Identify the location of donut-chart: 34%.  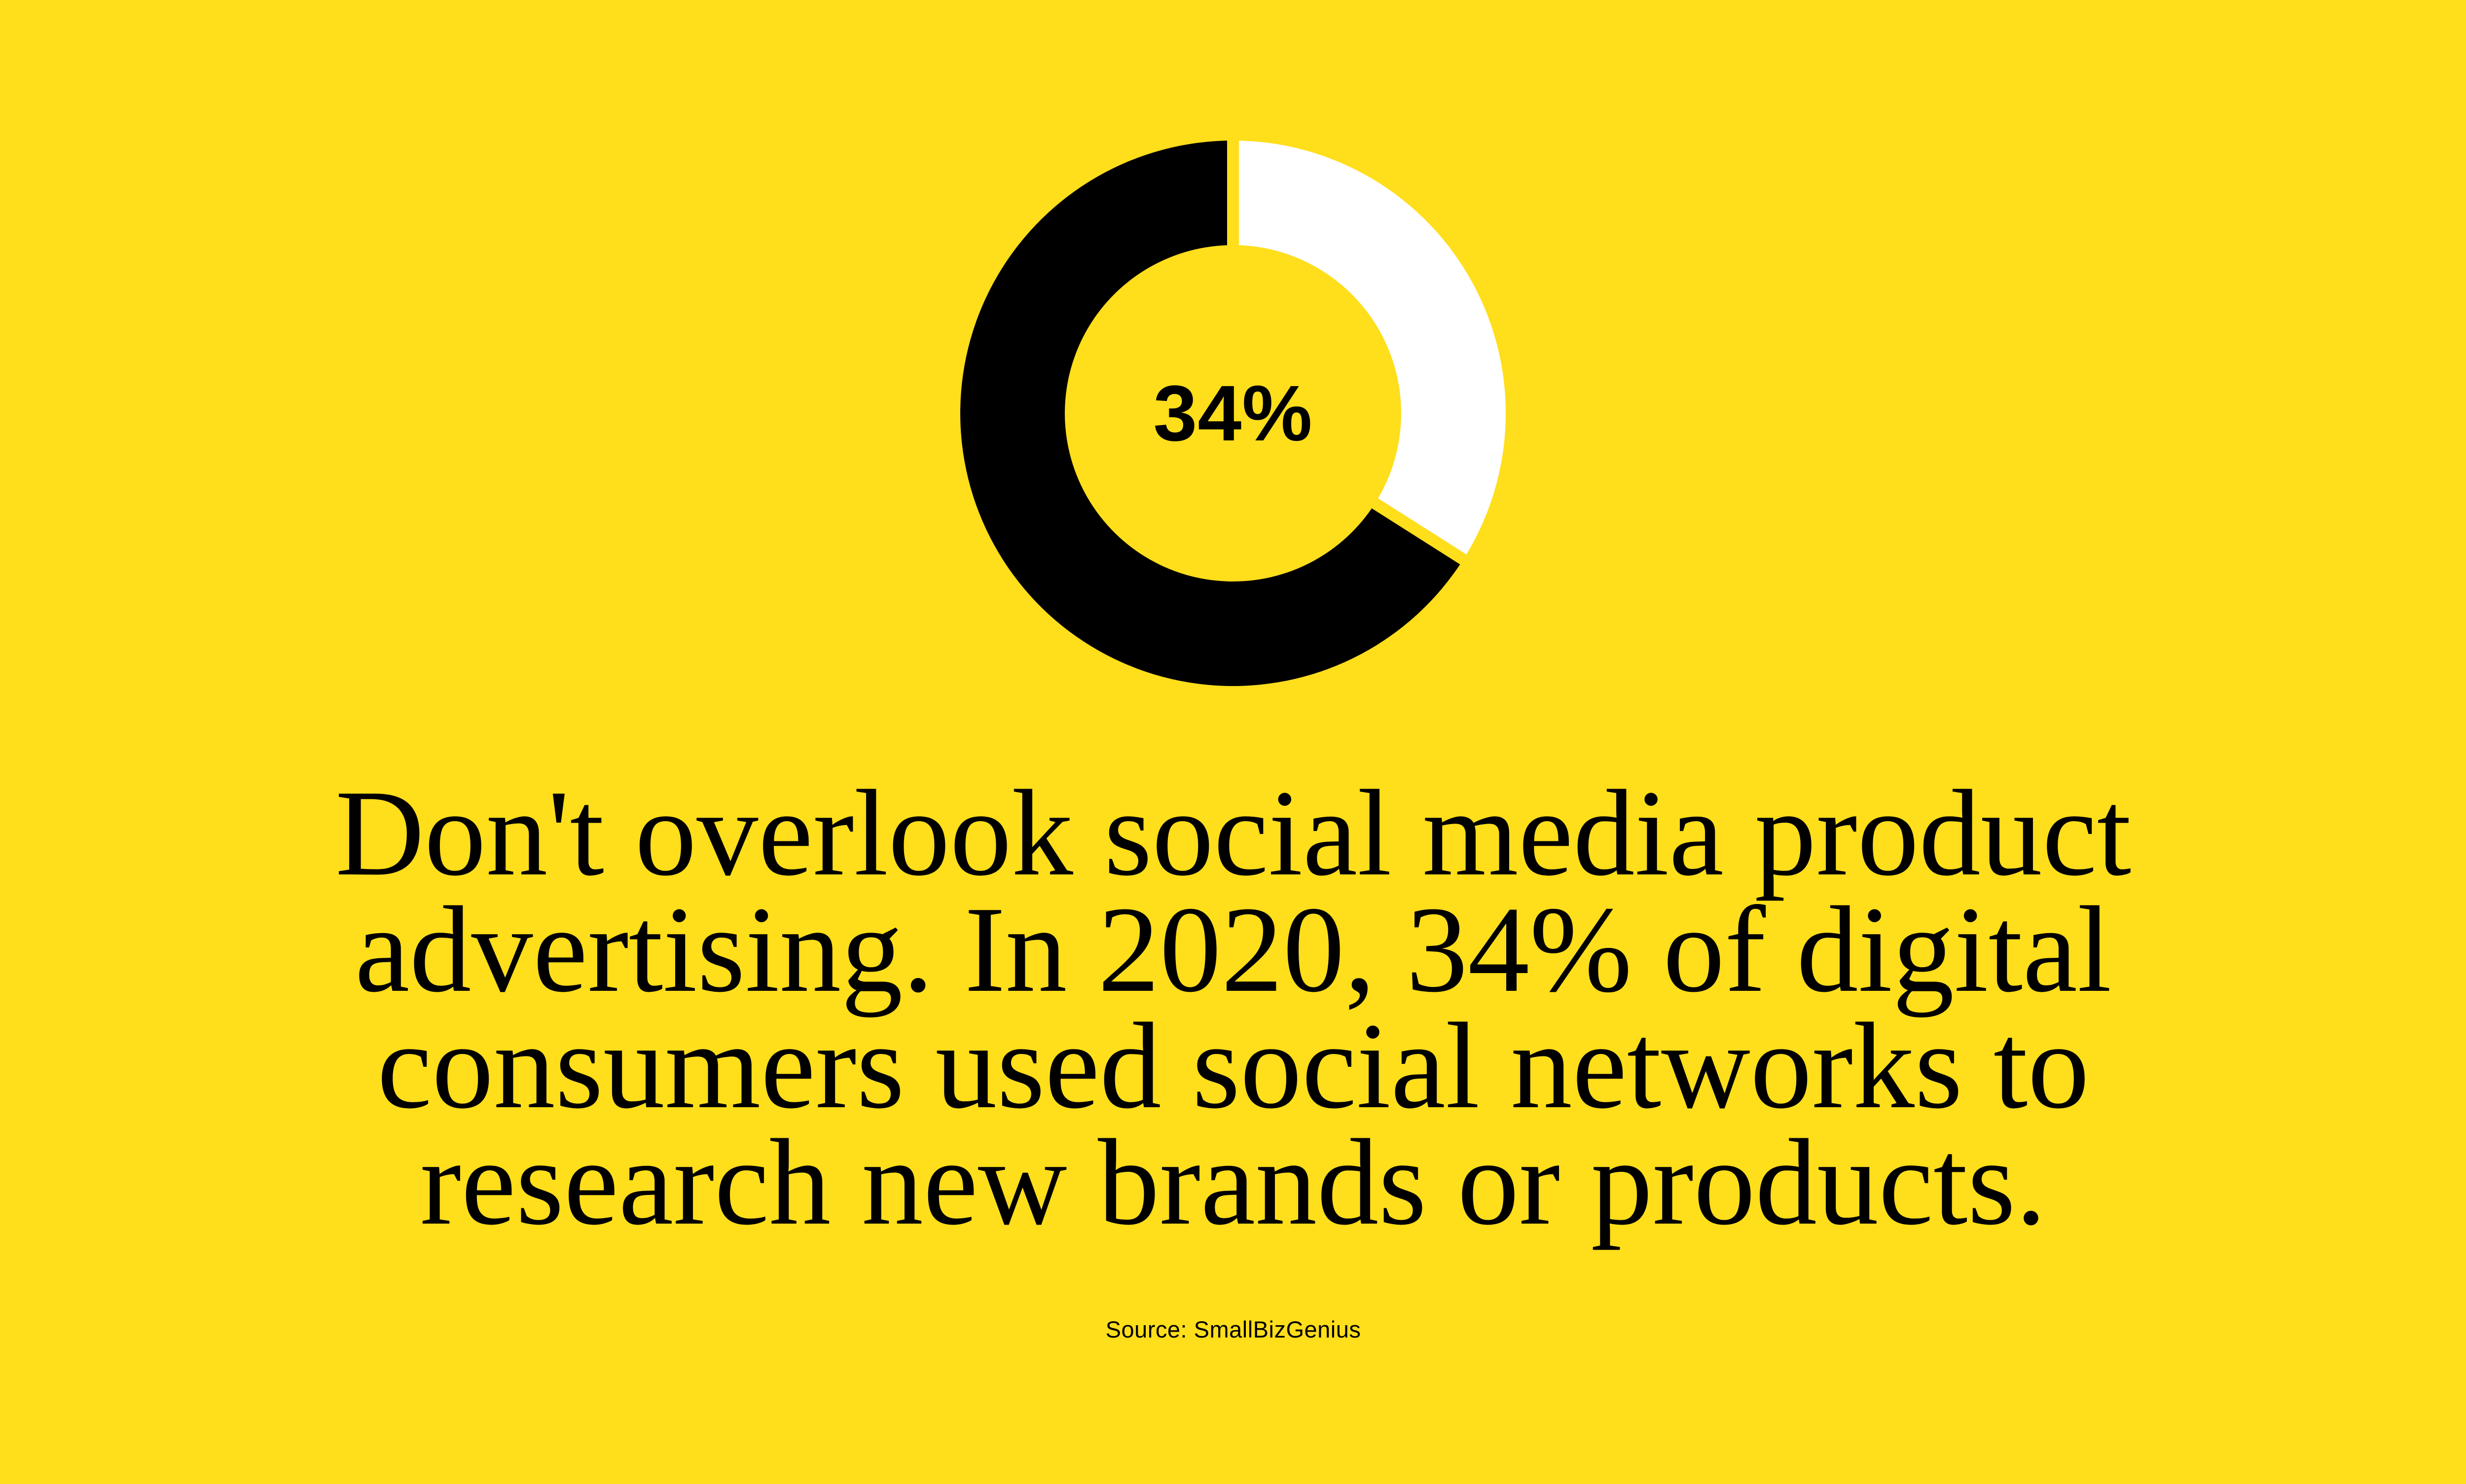
(1233, 413).